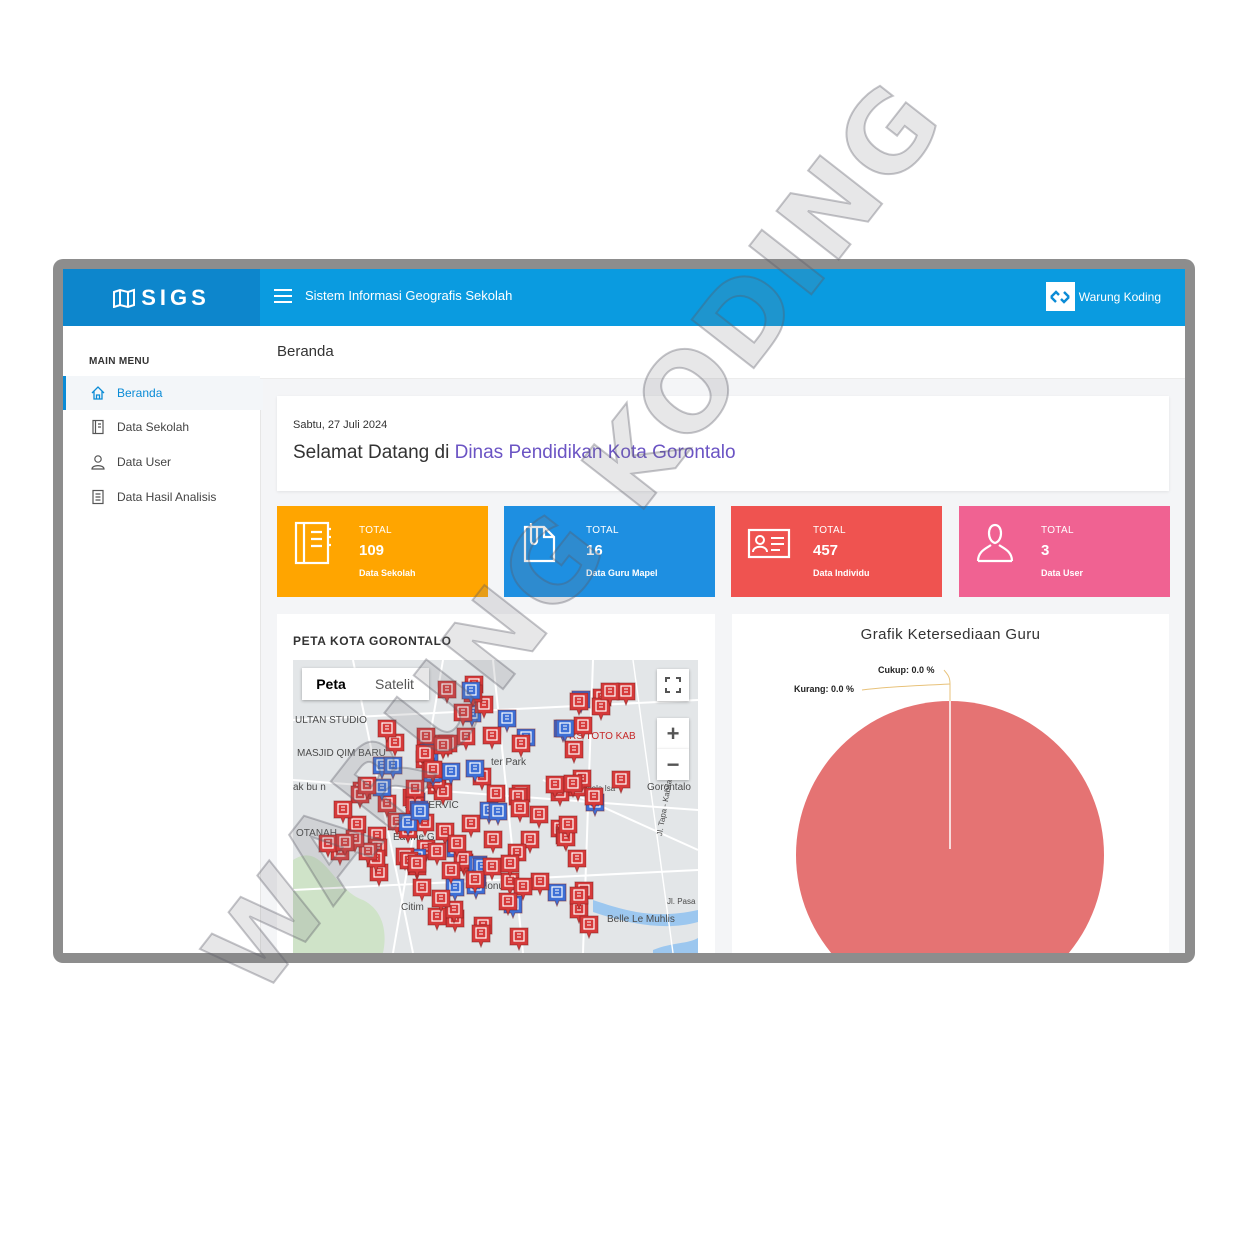 The height and width of the screenshot is (1250, 1250). I want to click on map-type-peta: Peta, so click(331, 684).